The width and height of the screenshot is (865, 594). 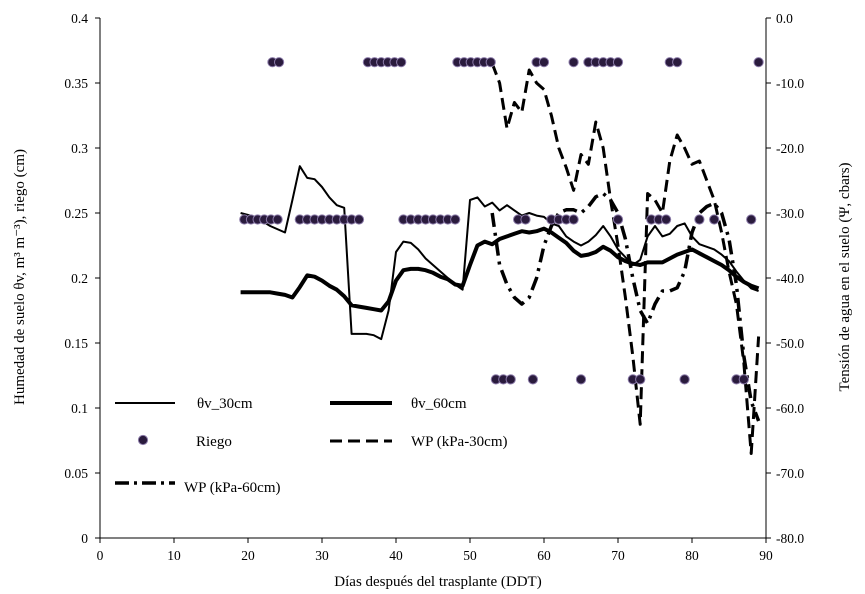 I want to click on legend-label-wp-60: WP (kPa-60cm), so click(x=232, y=488).